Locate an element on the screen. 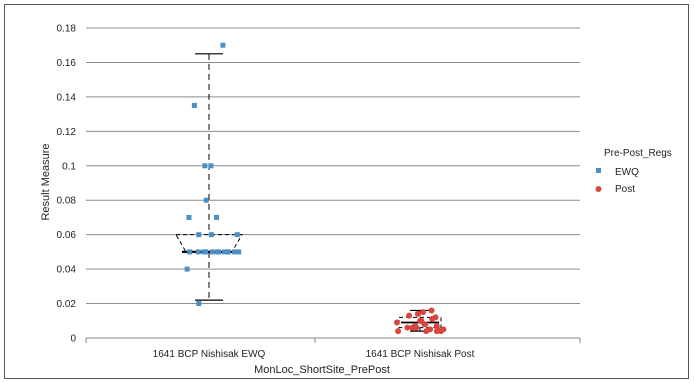  y-tick-label: 0.14 is located at coordinates (67, 97).